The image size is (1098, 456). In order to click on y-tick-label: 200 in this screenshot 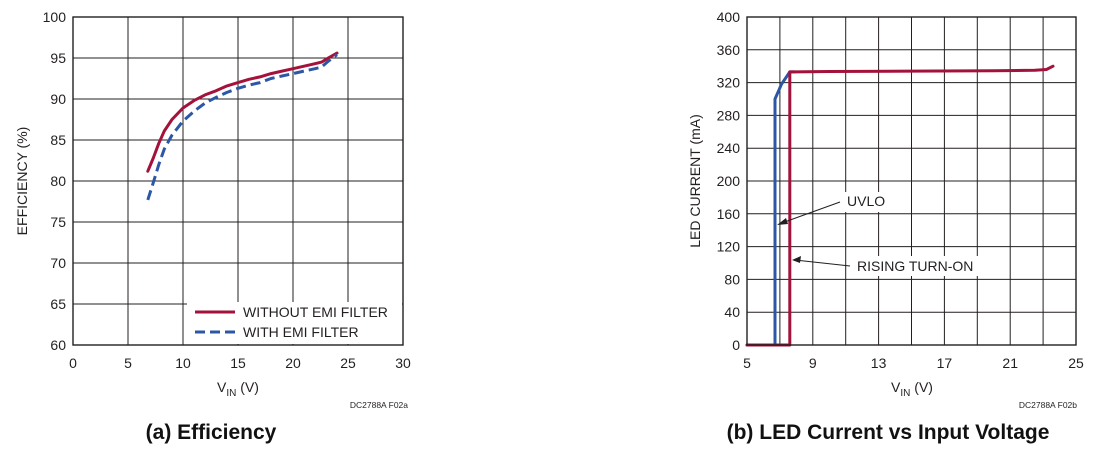, I will do `click(729, 181)`.